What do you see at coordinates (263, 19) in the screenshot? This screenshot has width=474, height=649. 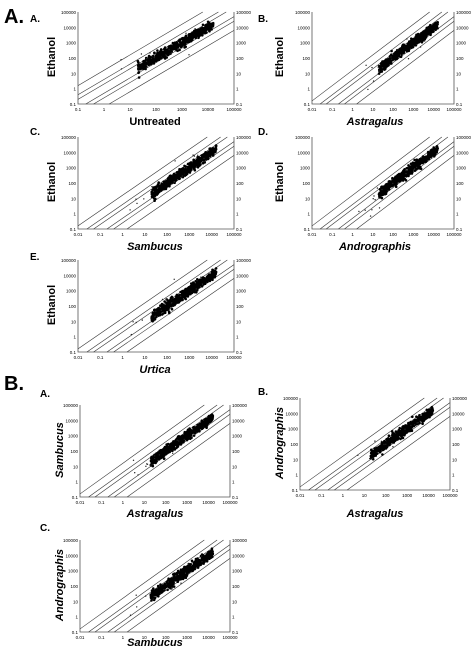 I see `panel-letter: B.` at bounding box center [263, 19].